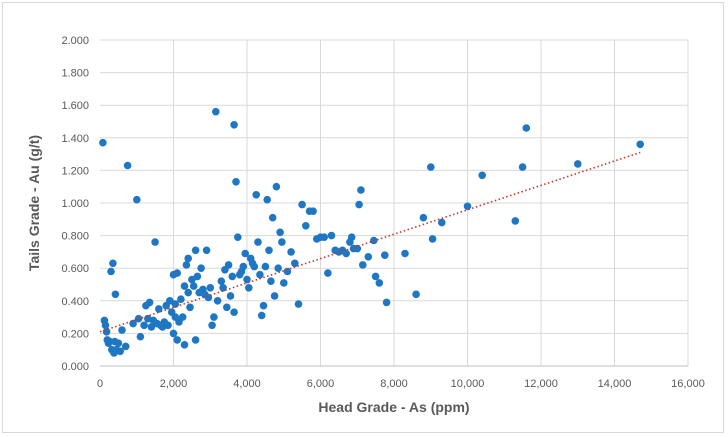 The width and height of the screenshot is (728, 437). I want to click on x-tick-label: 16,000, so click(688, 384).